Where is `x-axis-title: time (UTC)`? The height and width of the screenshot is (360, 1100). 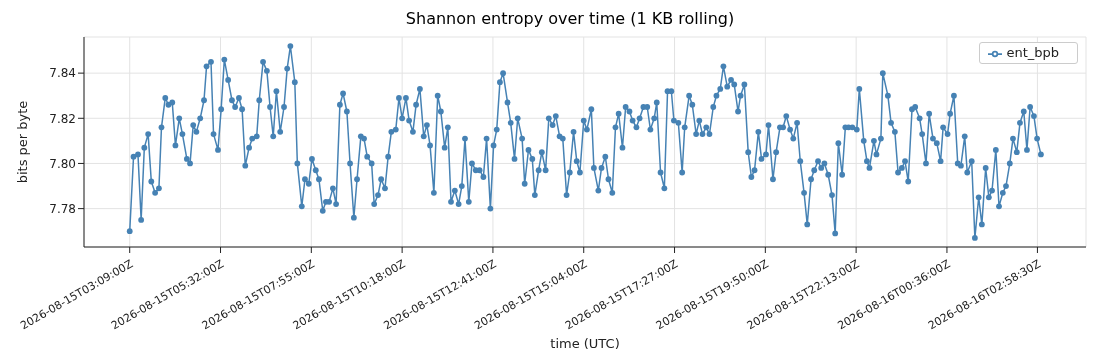
x-axis-title: time (UTC) is located at coordinates (585, 343).